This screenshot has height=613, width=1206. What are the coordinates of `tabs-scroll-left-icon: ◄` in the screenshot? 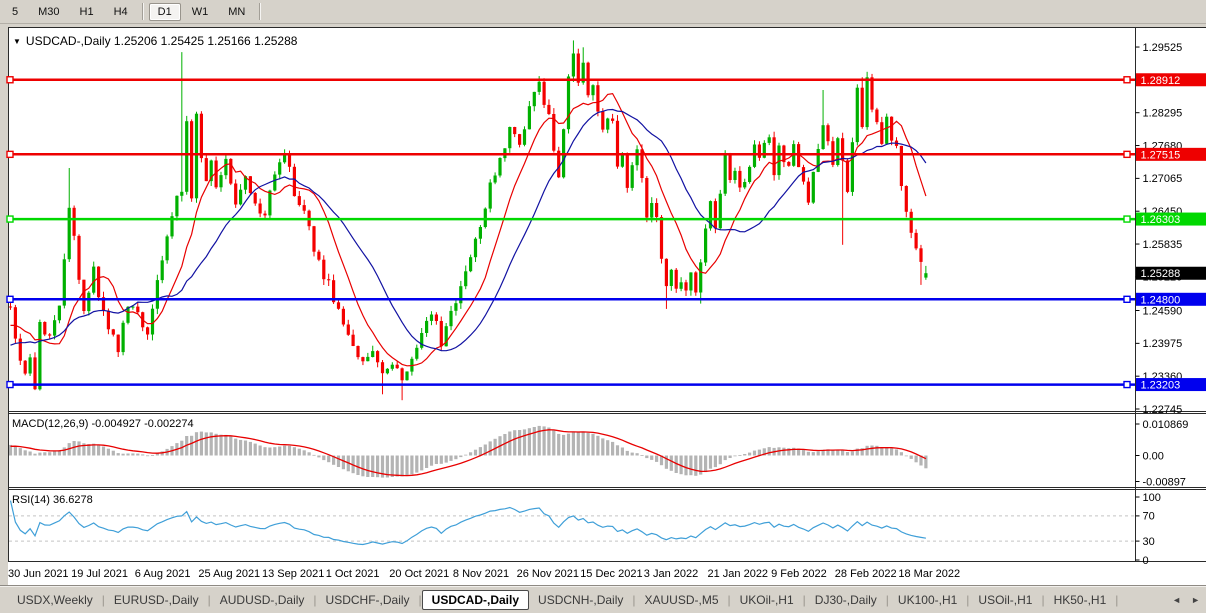 It's located at (1177, 600).